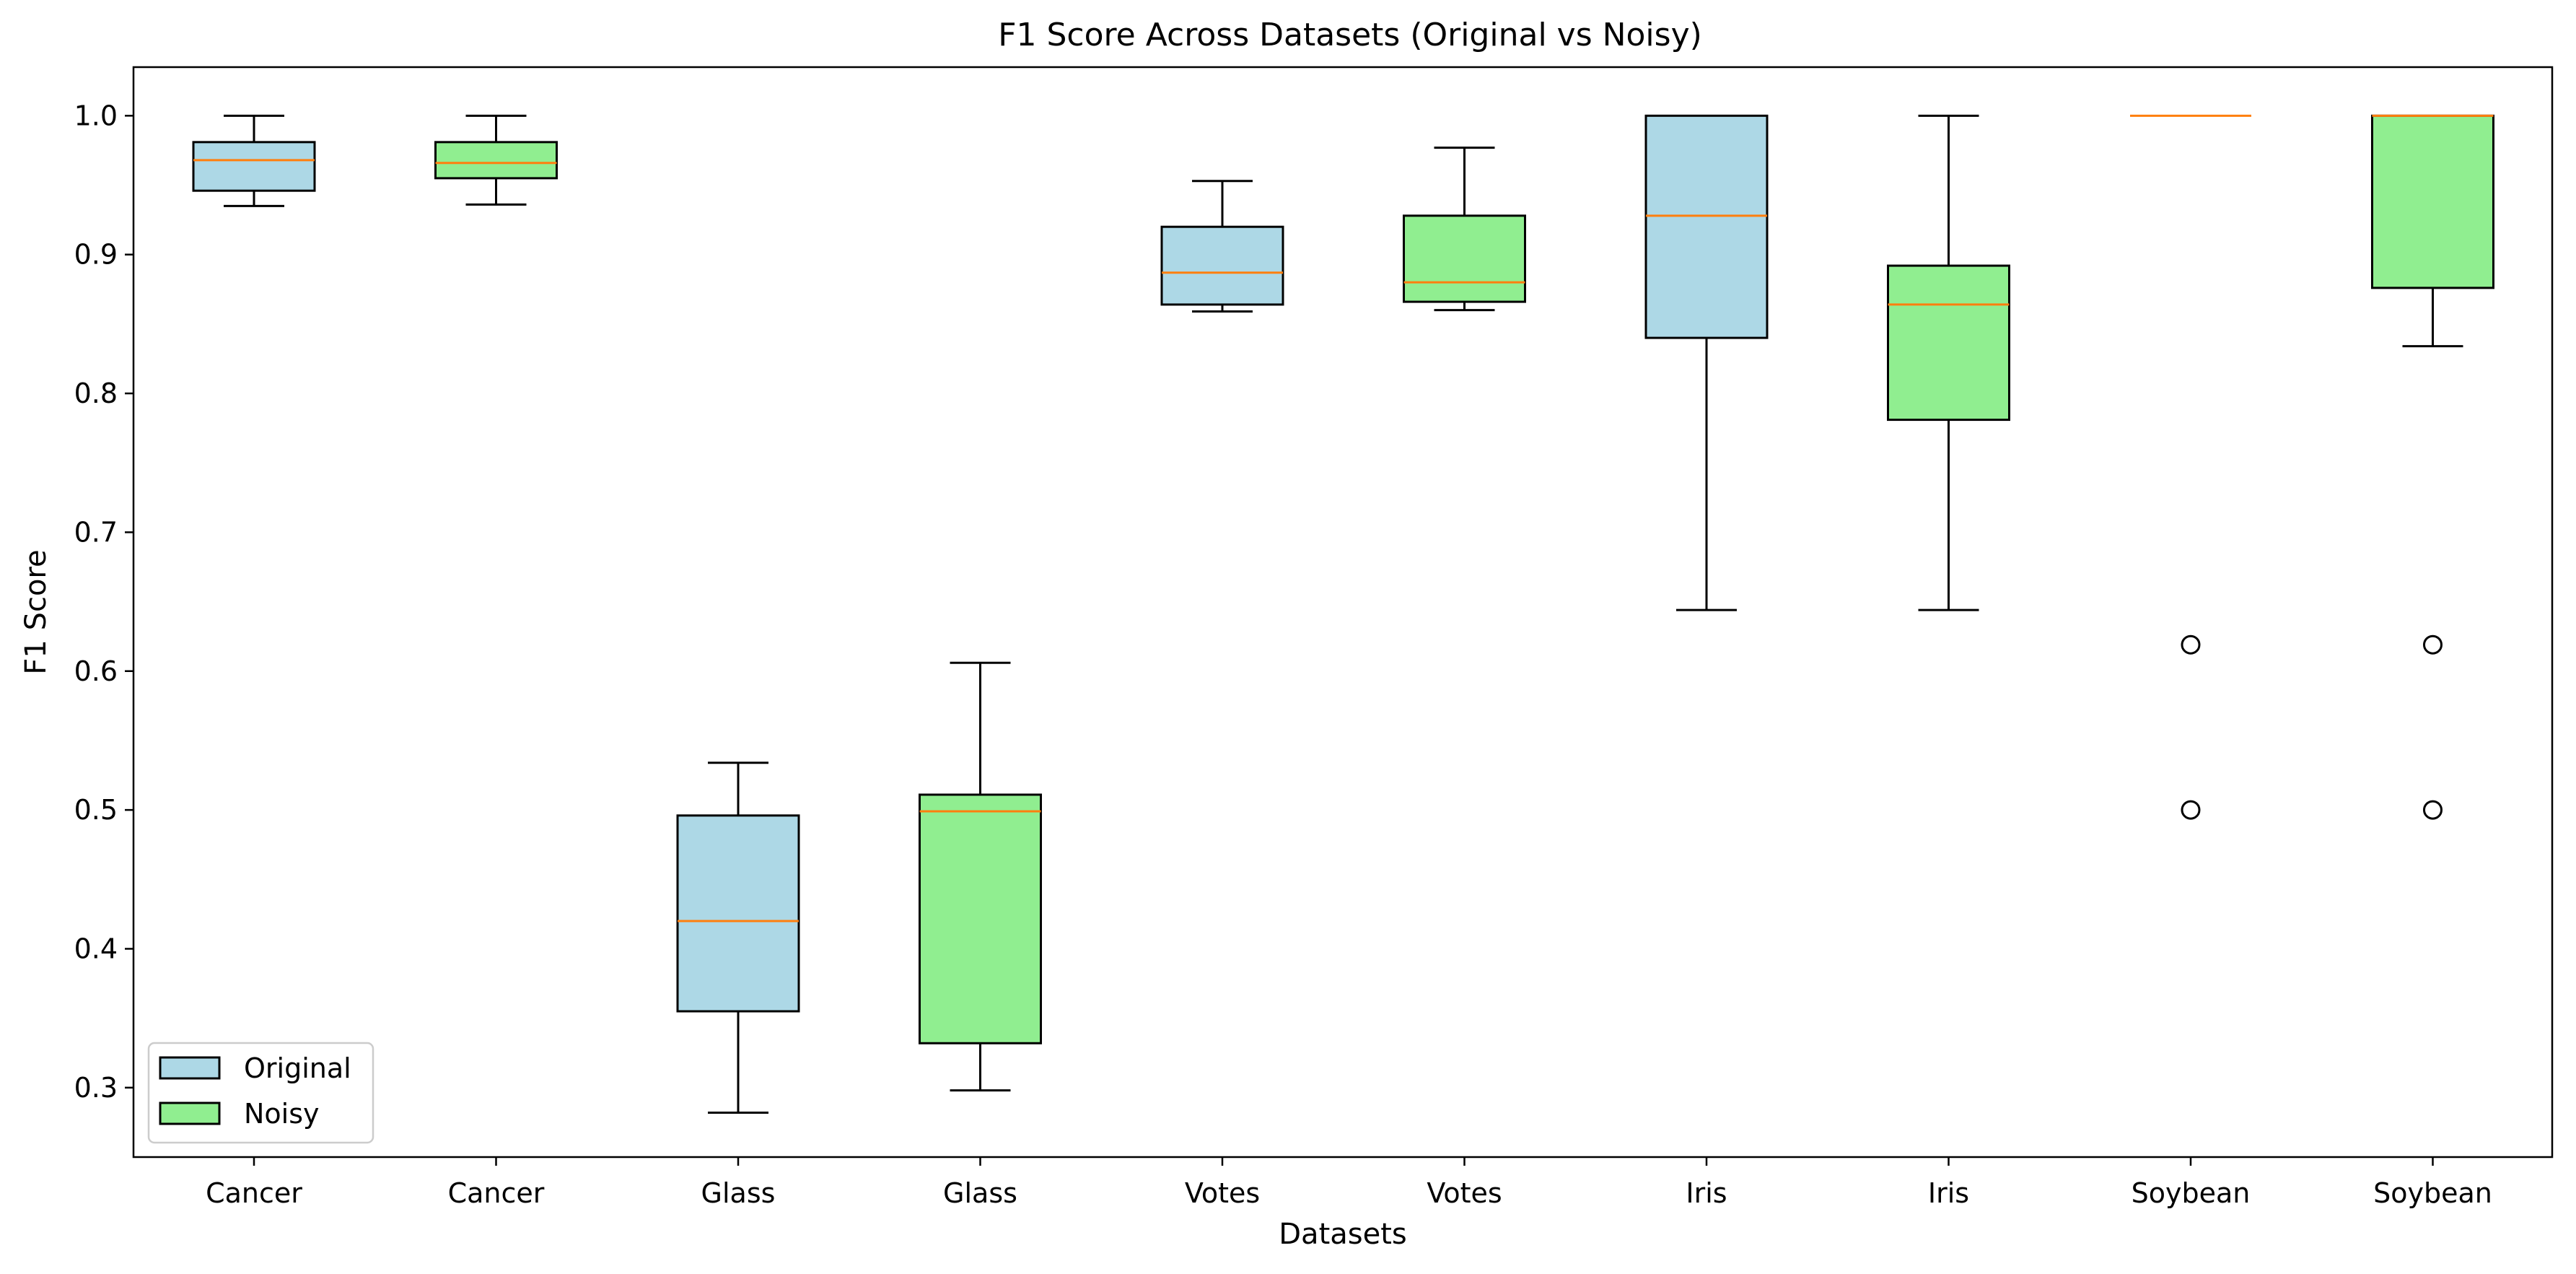 This screenshot has width=2576, height=1274. What do you see at coordinates (282, 1114) in the screenshot?
I see `legend-label-noisy: Noisy` at bounding box center [282, 1114].